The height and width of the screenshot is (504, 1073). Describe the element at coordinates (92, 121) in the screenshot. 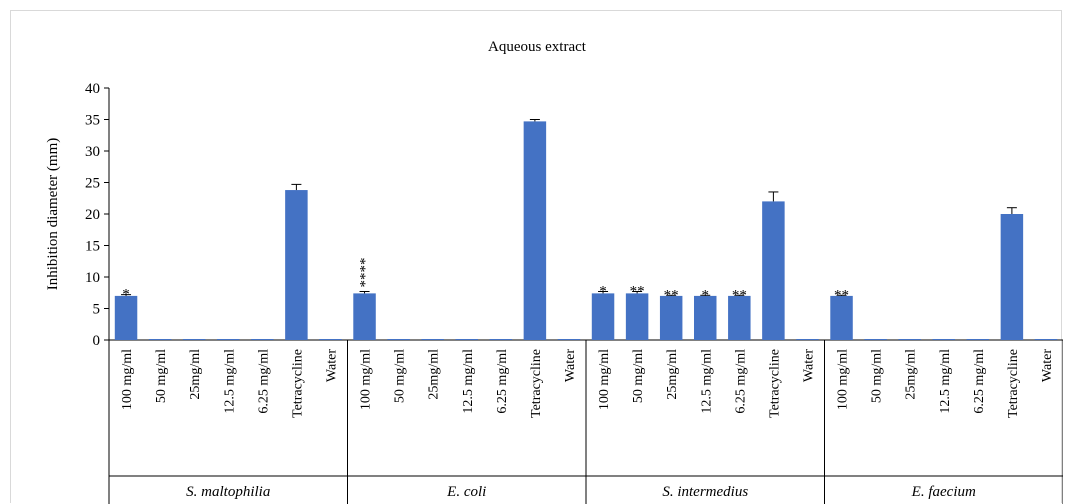

I see `y-tick-label: 35` at that location.